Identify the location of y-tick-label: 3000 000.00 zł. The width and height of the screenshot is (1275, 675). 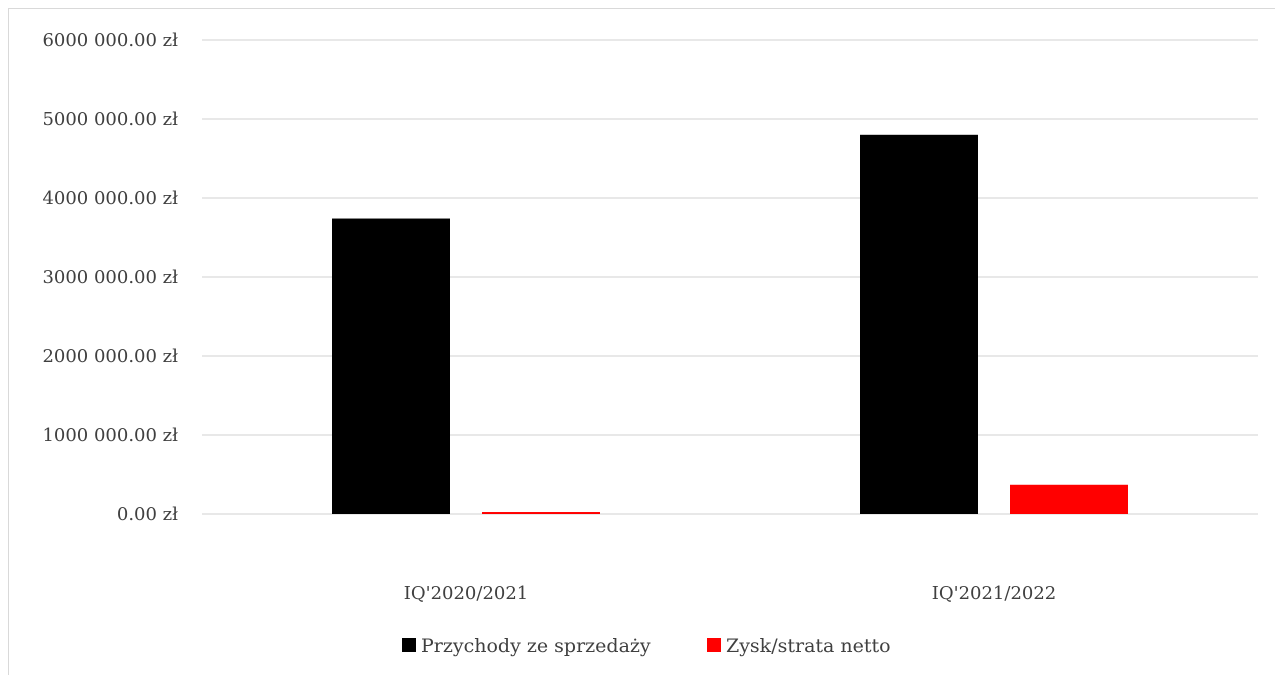
(110, 277).